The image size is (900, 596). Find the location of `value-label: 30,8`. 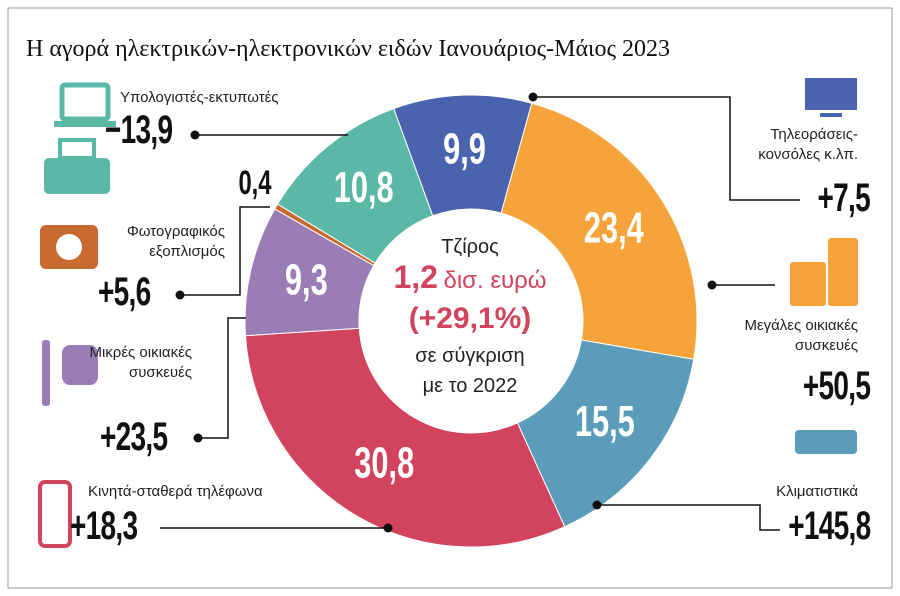

value-label: 30,8 is located at coordinates (384, 463).